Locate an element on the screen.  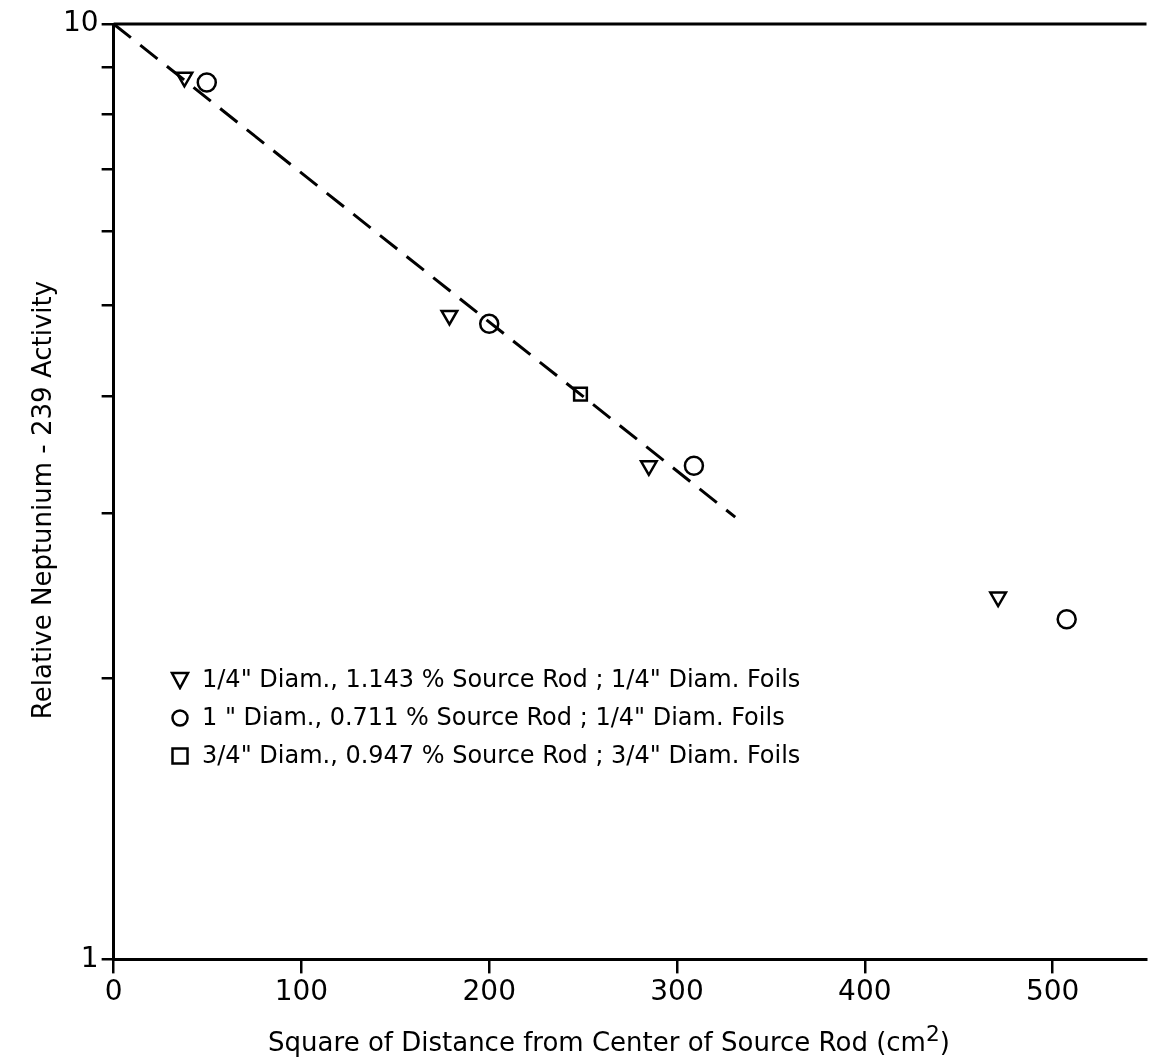
legend-label: 3/4" Diam., 0.947 % Source Rod ; 3/4" Diam. Foils is located at coordinates (501, 755).